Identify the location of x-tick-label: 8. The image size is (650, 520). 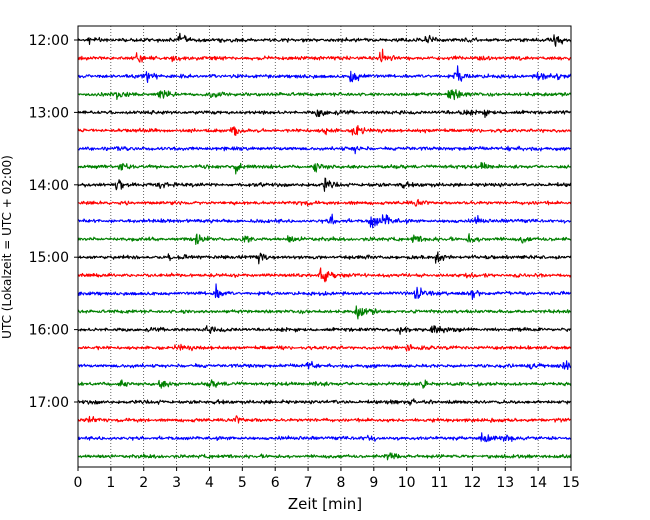
(340, 483).